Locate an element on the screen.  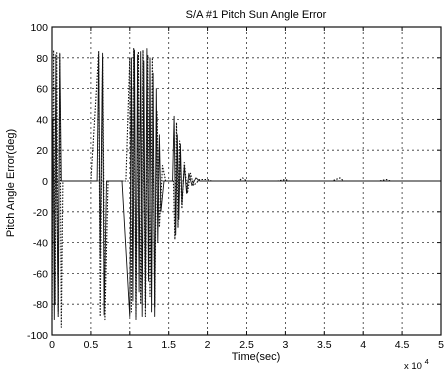
x-axis-label: Time(sec) is located at coordinates (256, 357).